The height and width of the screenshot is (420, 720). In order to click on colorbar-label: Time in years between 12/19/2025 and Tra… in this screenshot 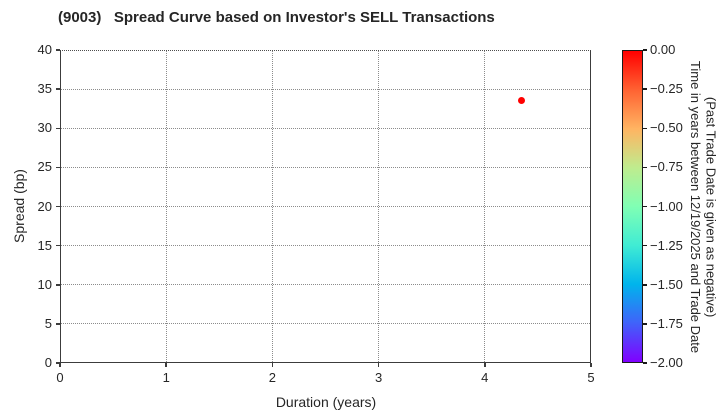, I will do `click(703, 207)`.